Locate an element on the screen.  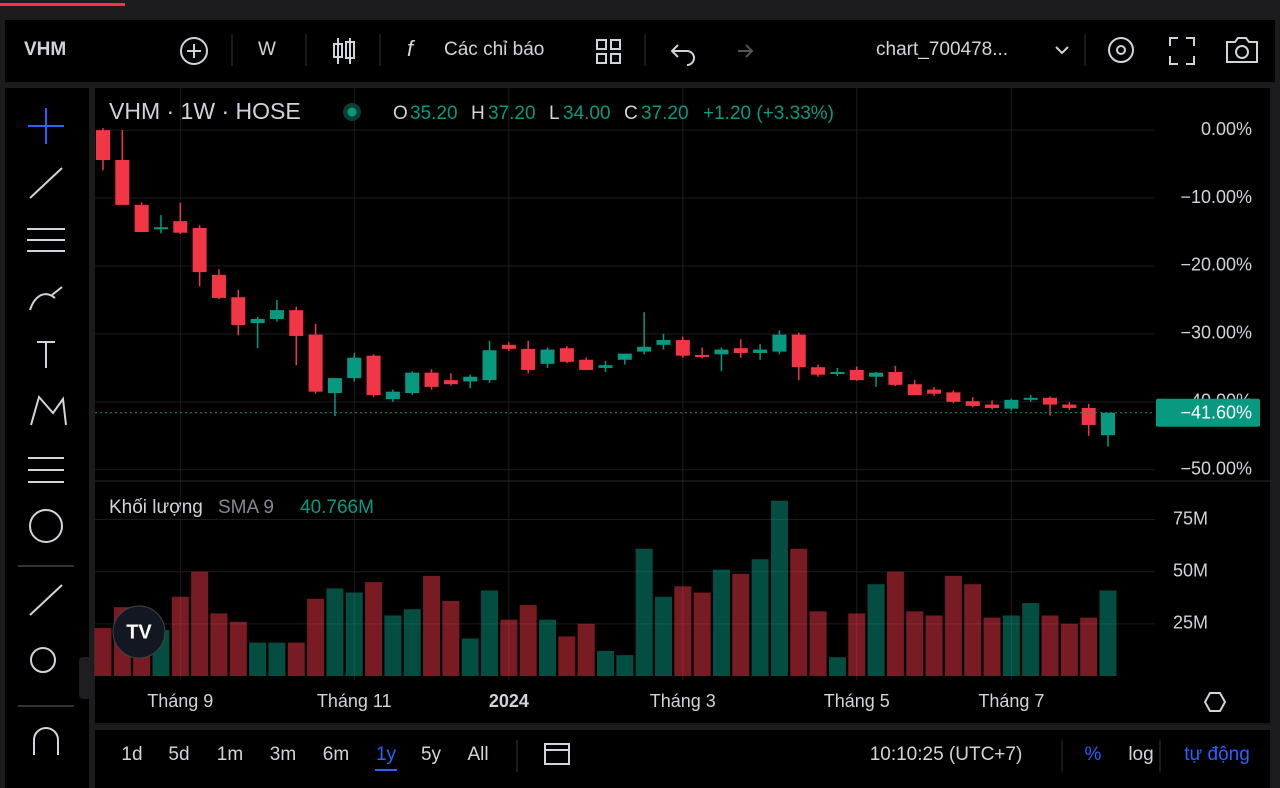
magnet is located at coordinates (46, 741).